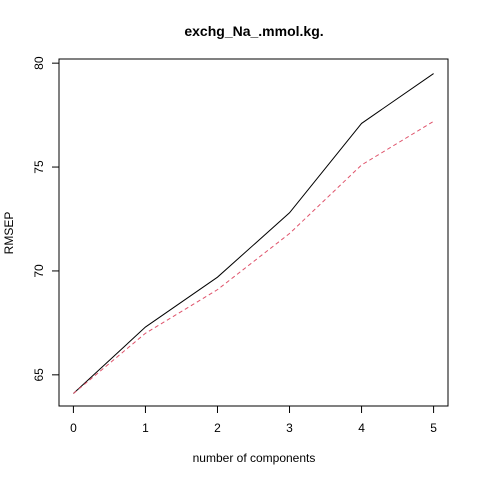 The height and width of the screenshot is (480, 480). What do you see at coordinates (73, 428) in the screenshot?
I see `x-tick-label: 0` at bounding box center [73, 428].